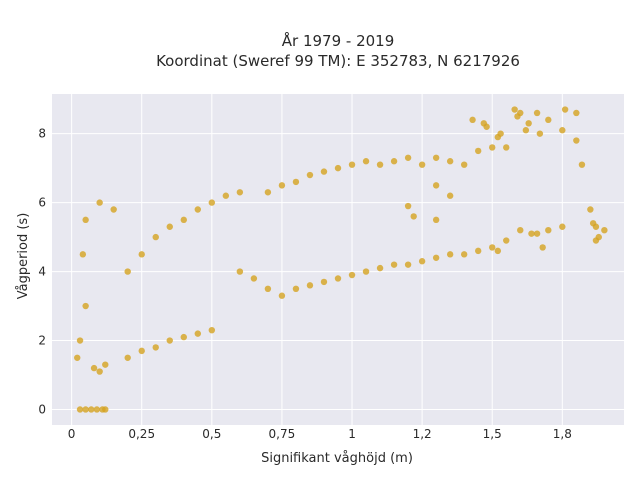  Describe the element at coordinates (352, 434) in the screenshot. I see `x-tick-label: 1` at that location.